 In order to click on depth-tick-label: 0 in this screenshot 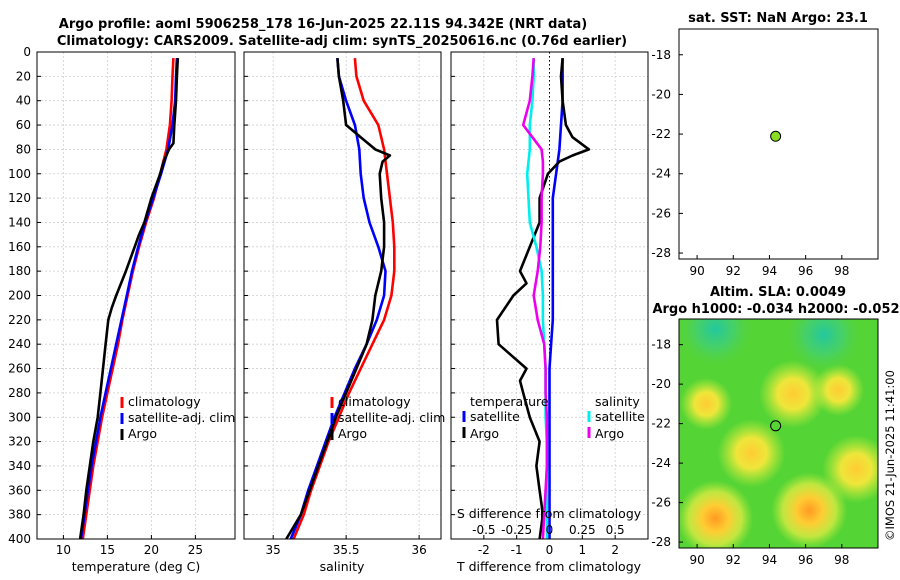, I will do `click(27, 52)`.